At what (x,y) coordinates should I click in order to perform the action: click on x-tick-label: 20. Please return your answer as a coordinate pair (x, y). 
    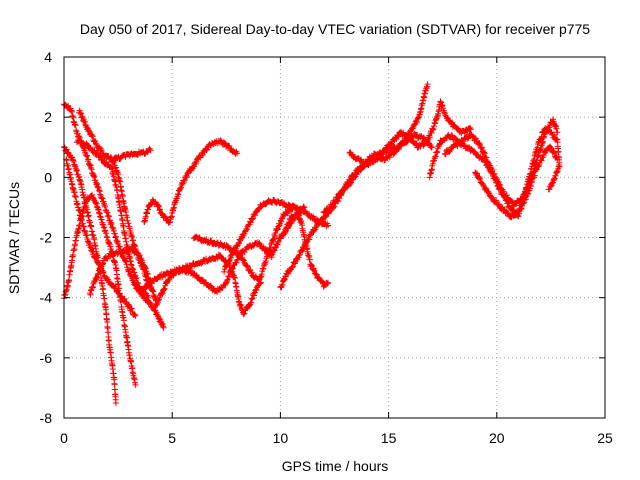
    Looking at the image, I should click on (497, 438).